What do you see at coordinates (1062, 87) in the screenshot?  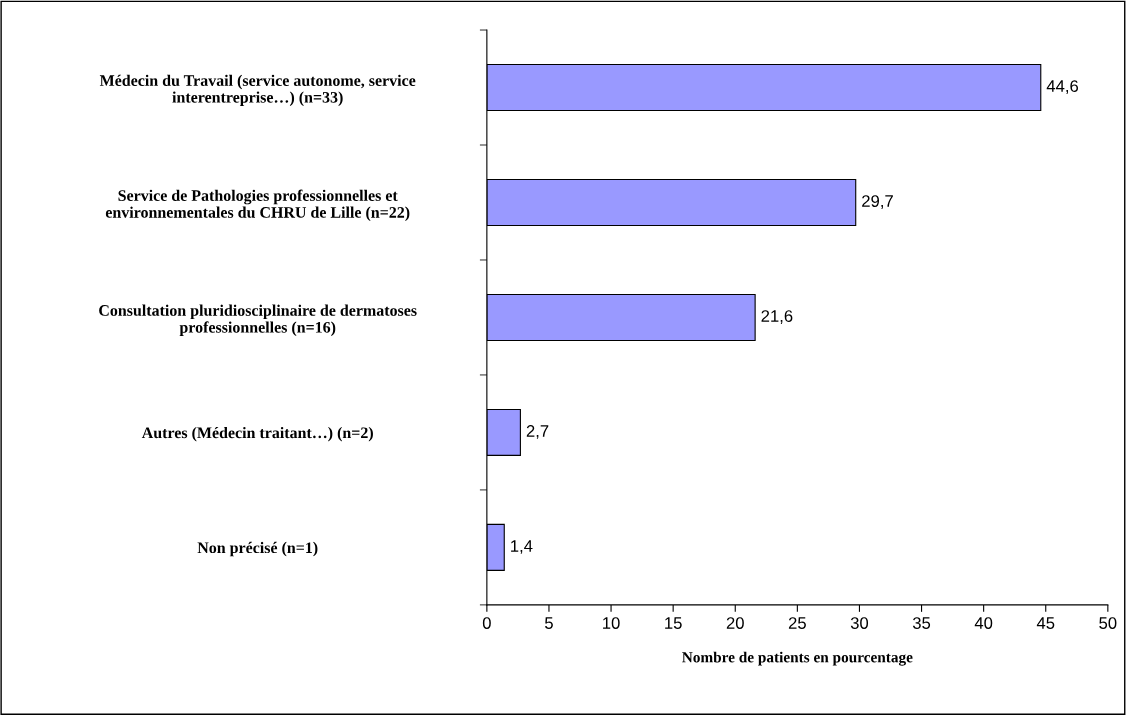 I see `data-label: 44,6` at bounding box center [1062, 87].